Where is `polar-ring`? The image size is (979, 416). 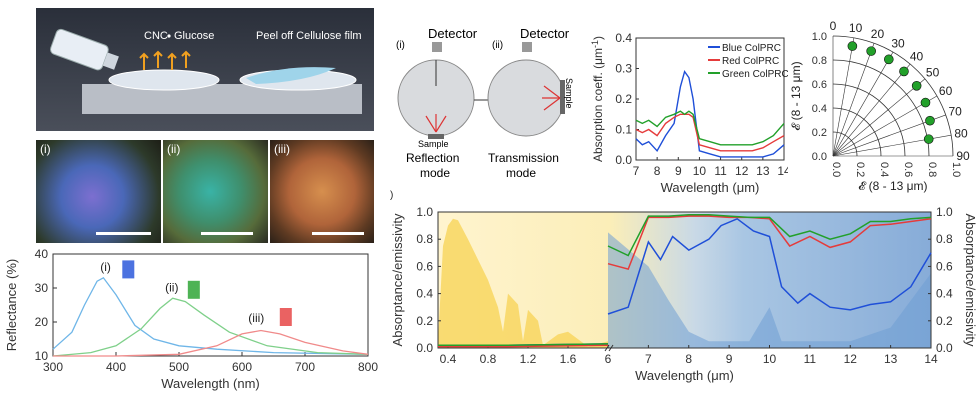
polar-ring is located at coordinates (857, 132).